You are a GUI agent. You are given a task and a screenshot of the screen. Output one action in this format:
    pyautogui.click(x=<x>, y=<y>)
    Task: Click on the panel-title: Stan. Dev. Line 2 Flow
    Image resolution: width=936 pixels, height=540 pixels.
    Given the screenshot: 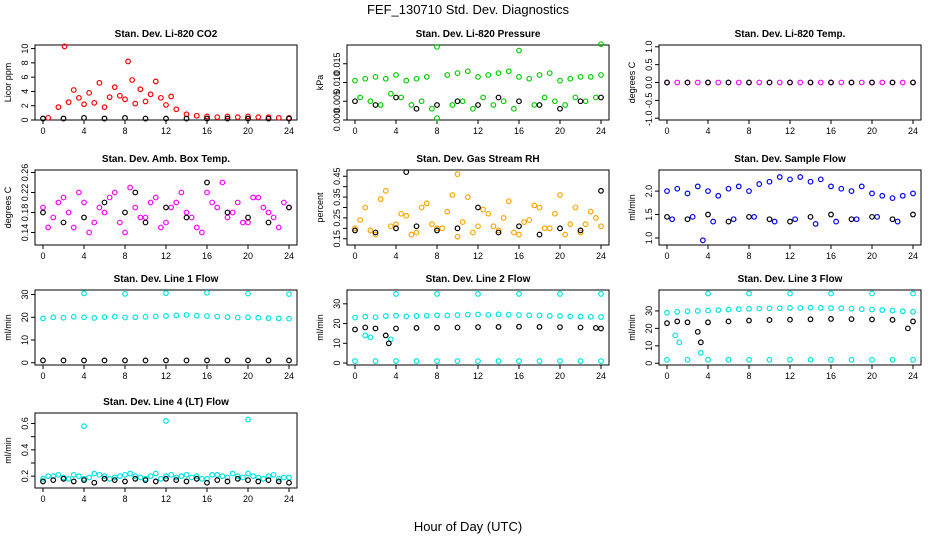 What is the action you would take?
    pyautogui.click(x=478, y=279)
    